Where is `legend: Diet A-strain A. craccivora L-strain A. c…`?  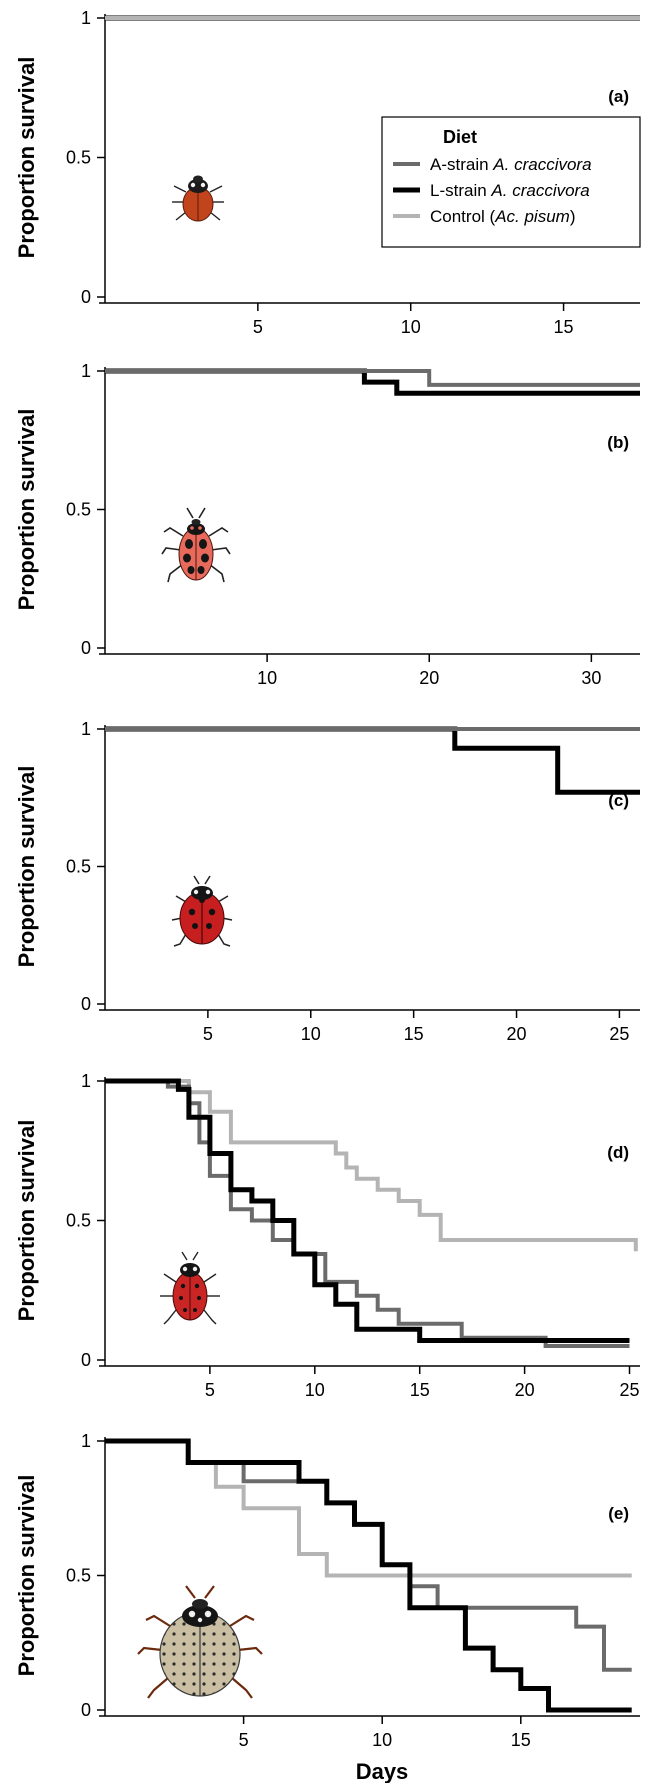
legend: Diet A-strain A. craccivora L-strain A. c… is located at coordinates (511, 182).